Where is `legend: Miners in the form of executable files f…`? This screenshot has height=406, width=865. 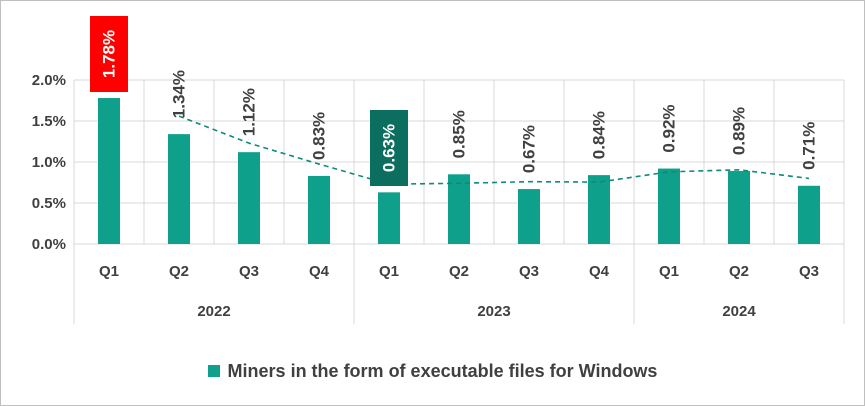
legend: Miners in the form of executable files f… is located at coordinates (432, 371).